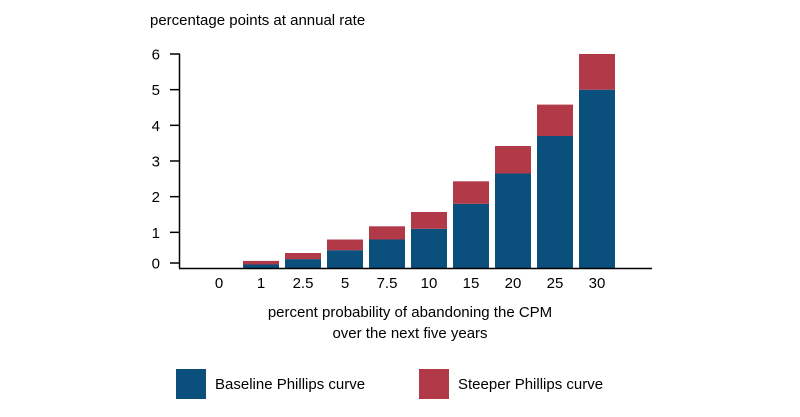 Image resolution: width=800 pixels, height=417 pixels. I want to click on legend-item-baseline: Baseline Phillips curve, so click(270, 384).